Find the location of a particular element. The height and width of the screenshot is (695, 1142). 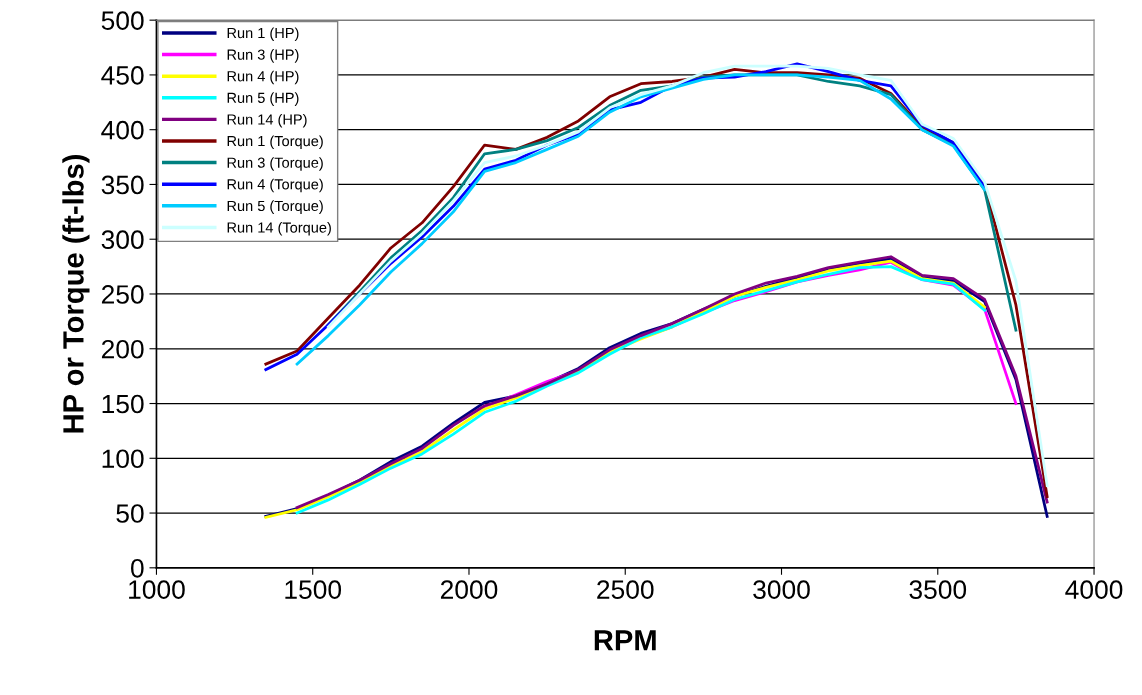

y-tick-label: 50 is located at coordinates (130, 513).